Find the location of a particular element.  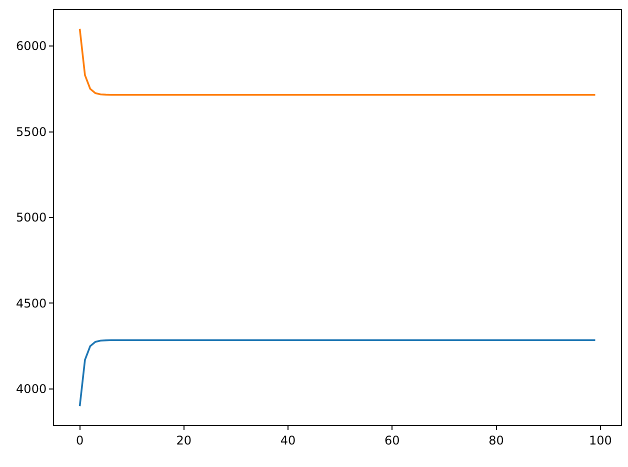

x-tick-label: 100 is located at coordinates (600, 440).